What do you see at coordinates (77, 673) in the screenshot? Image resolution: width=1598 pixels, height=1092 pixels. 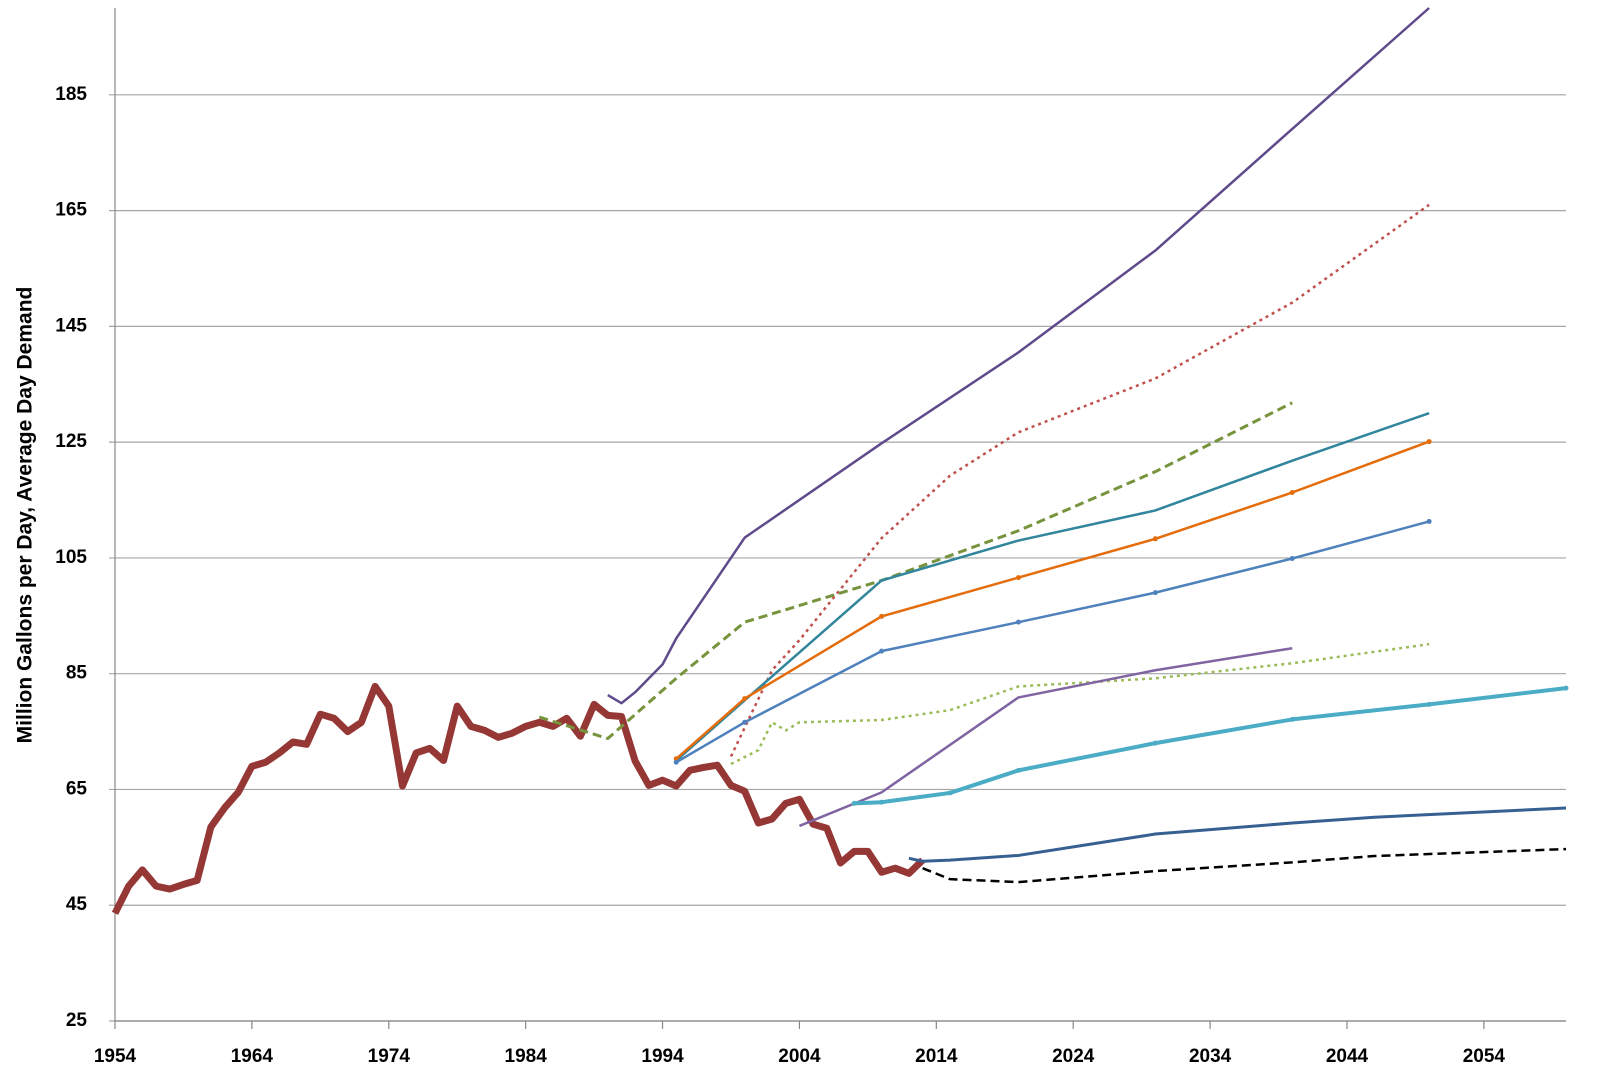 I see `y-tick-label: 85` at bounding box center [77, 673].